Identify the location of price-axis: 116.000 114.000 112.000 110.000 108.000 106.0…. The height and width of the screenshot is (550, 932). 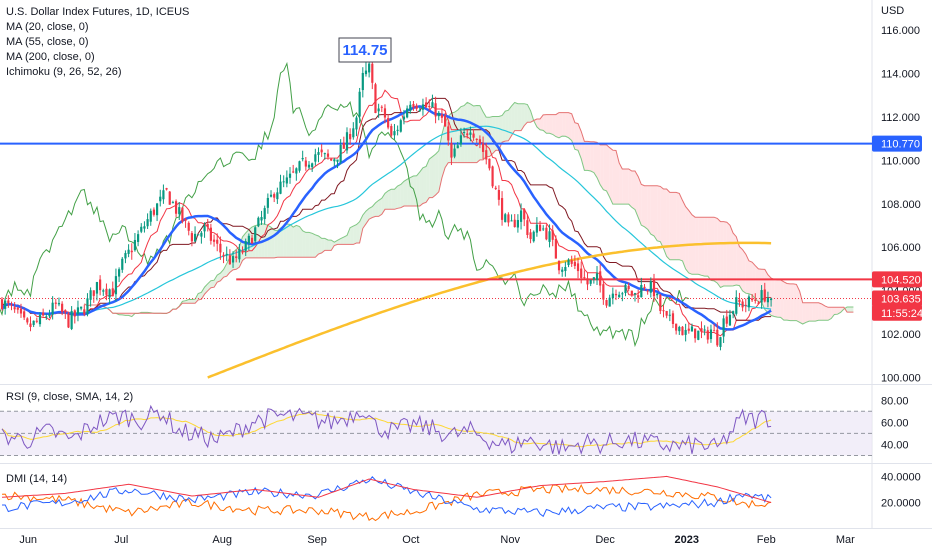
(901, 204).